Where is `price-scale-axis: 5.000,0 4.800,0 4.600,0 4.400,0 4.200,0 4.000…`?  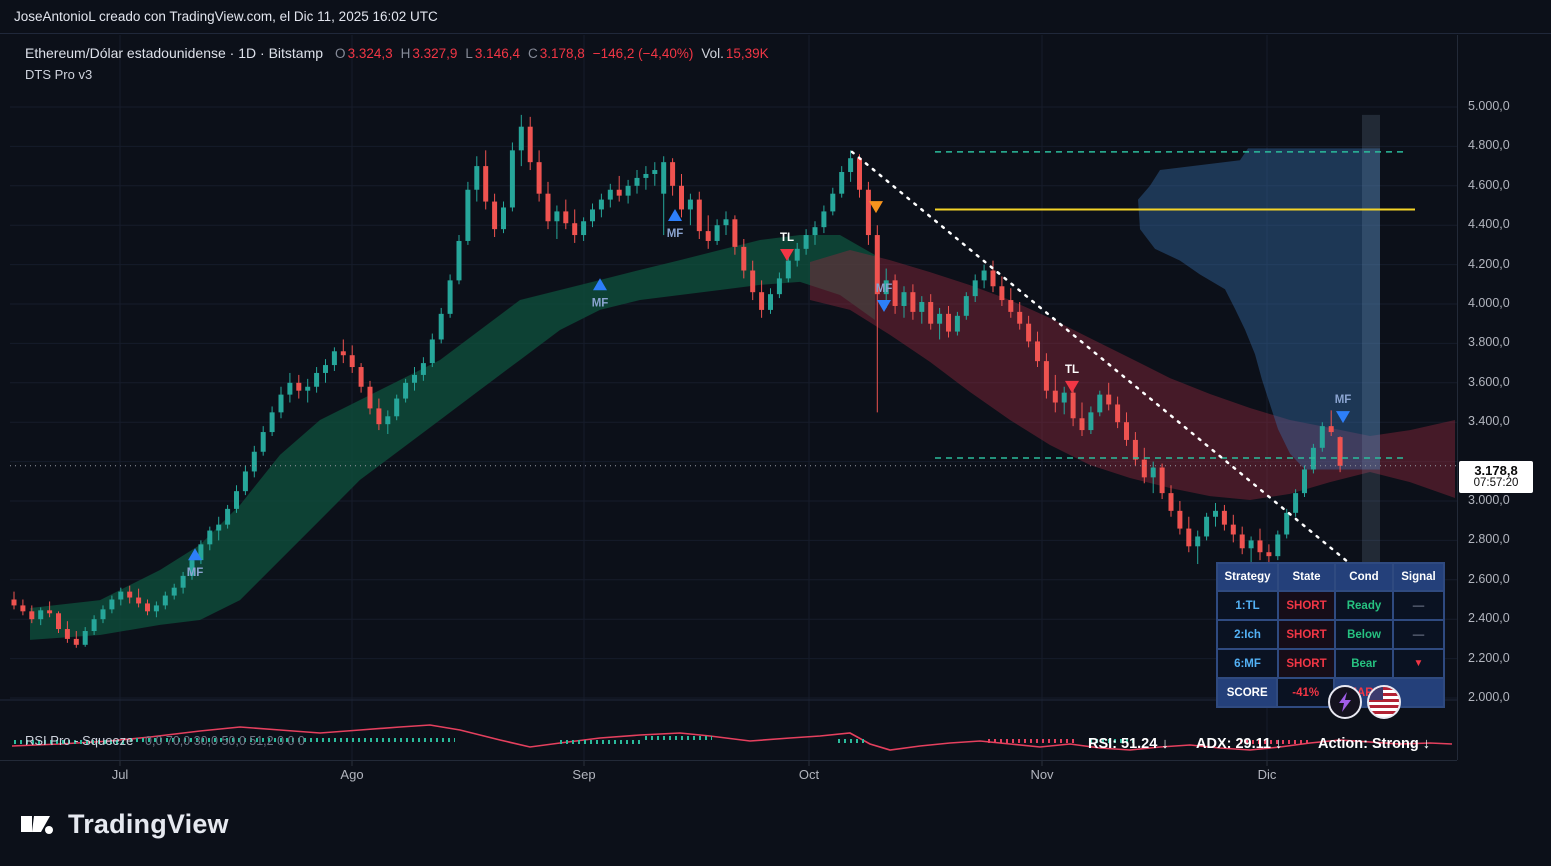 price-scale-axis: 5.000,0 4.800,0 4.600,0 4.400,0 4.200,0 4.000… is located at coordinates (1504, 397).